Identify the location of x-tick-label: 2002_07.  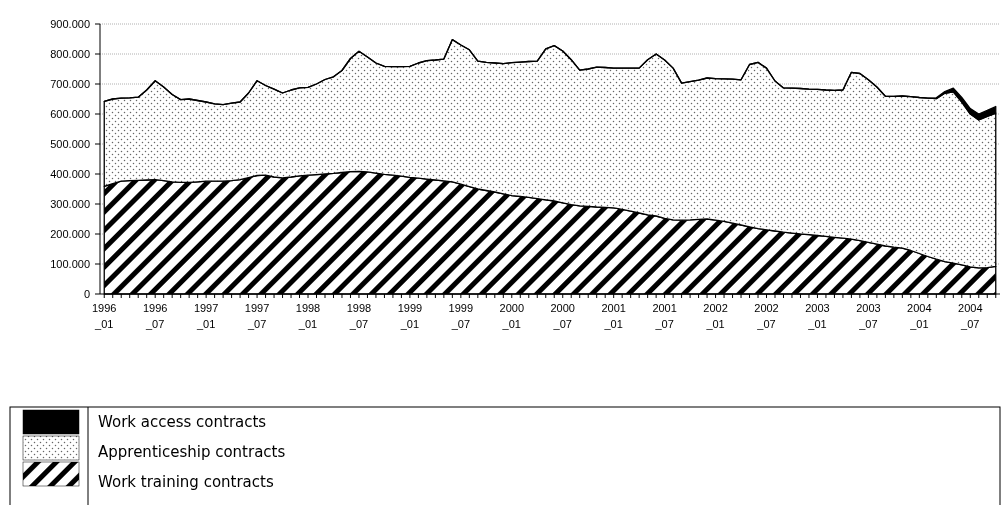
(766, 316).